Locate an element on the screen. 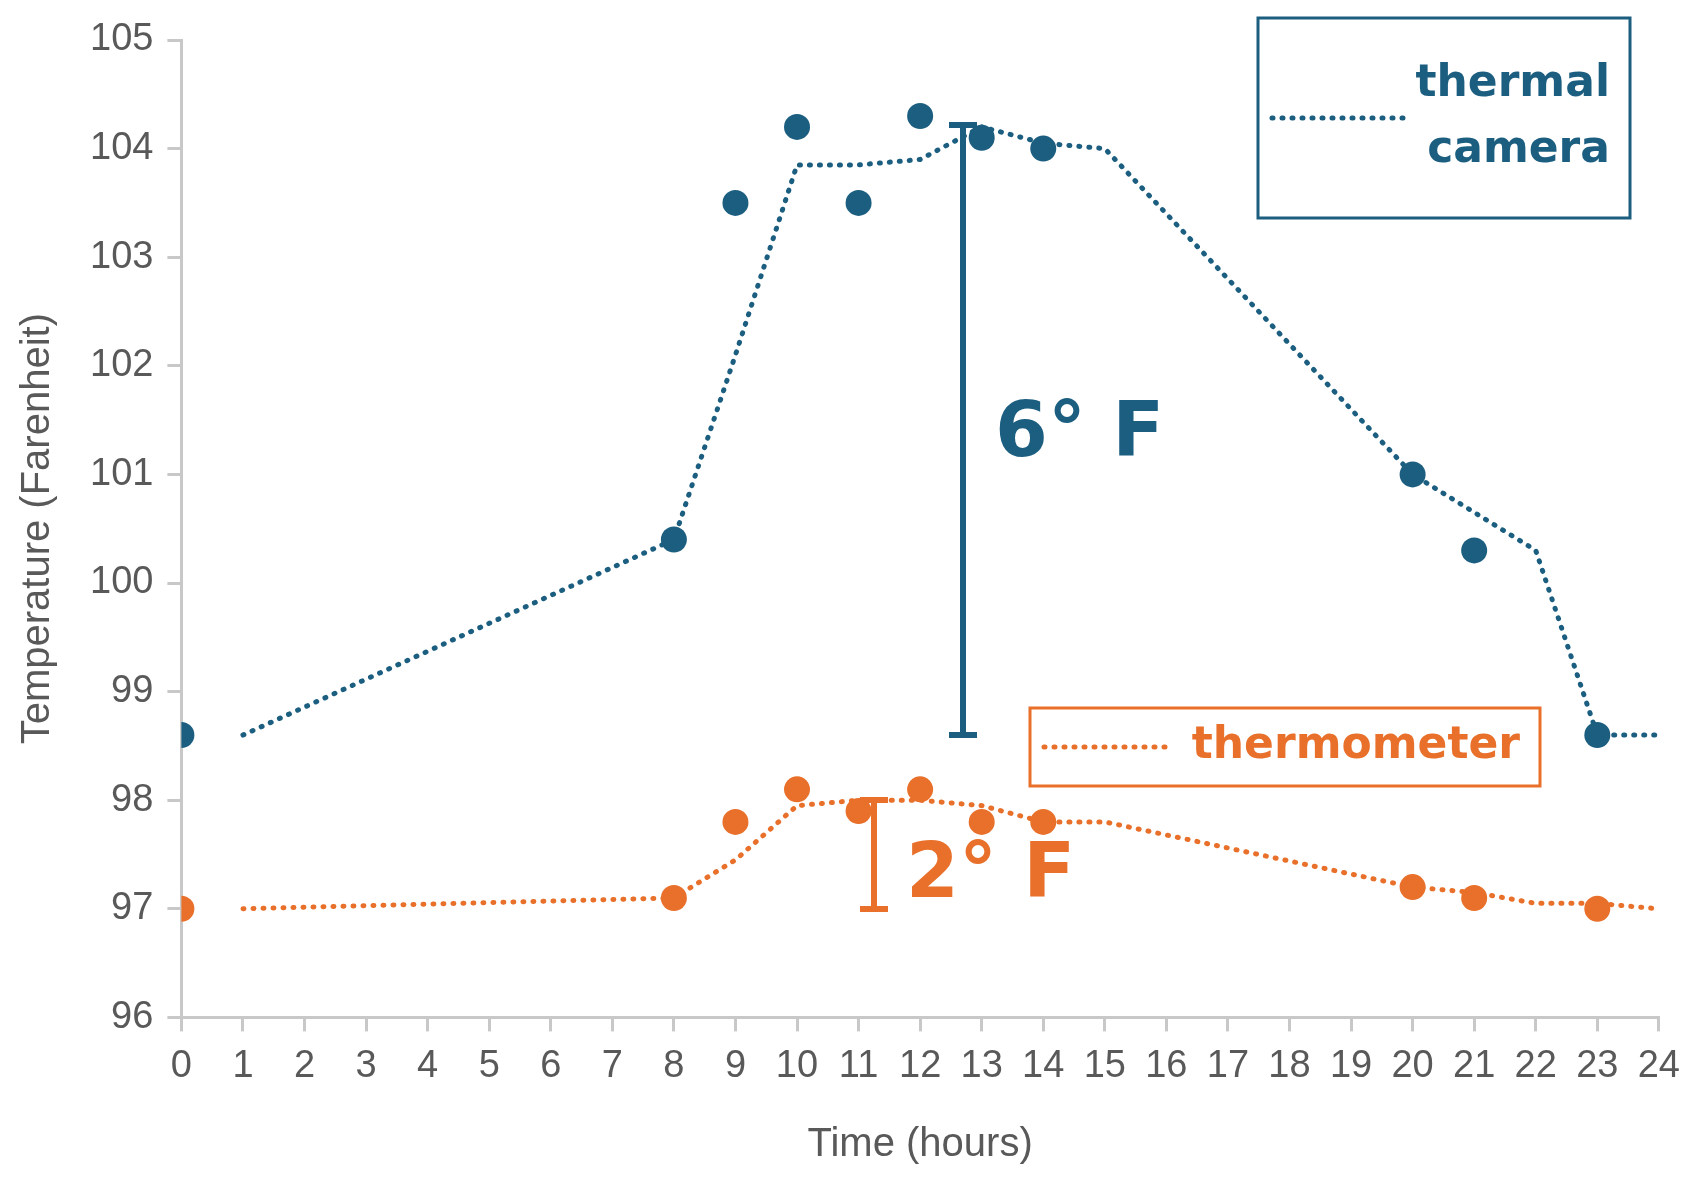 This screenshot has height=1183, width=1692. x-tick-label: 24 is located at coordinates (1659, 1063).